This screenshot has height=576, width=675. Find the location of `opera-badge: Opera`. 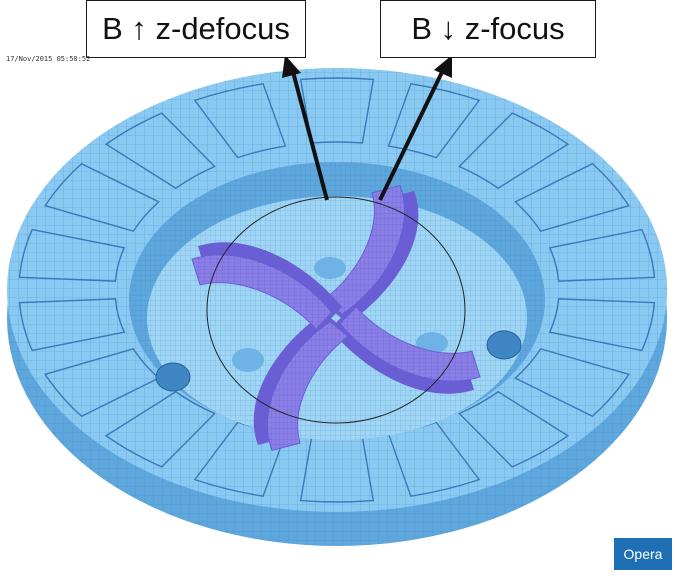

opera-badge: Opera is located at coordinates (643, 554).